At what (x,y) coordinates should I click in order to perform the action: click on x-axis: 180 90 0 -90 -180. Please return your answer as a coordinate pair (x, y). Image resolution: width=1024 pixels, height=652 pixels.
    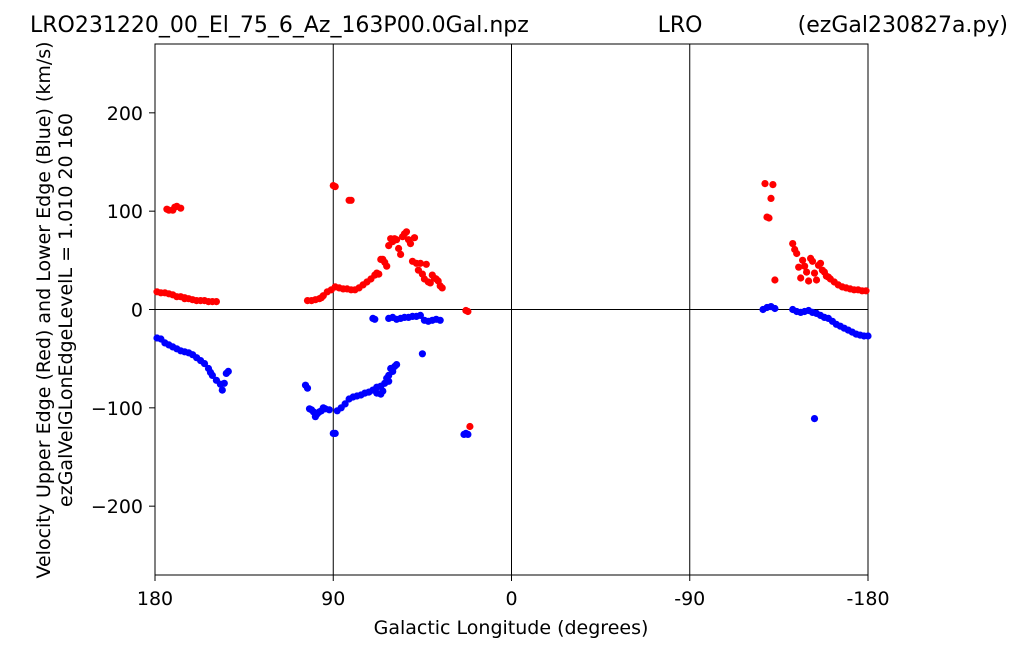
    Looking at the image, I should click on (513, 592).